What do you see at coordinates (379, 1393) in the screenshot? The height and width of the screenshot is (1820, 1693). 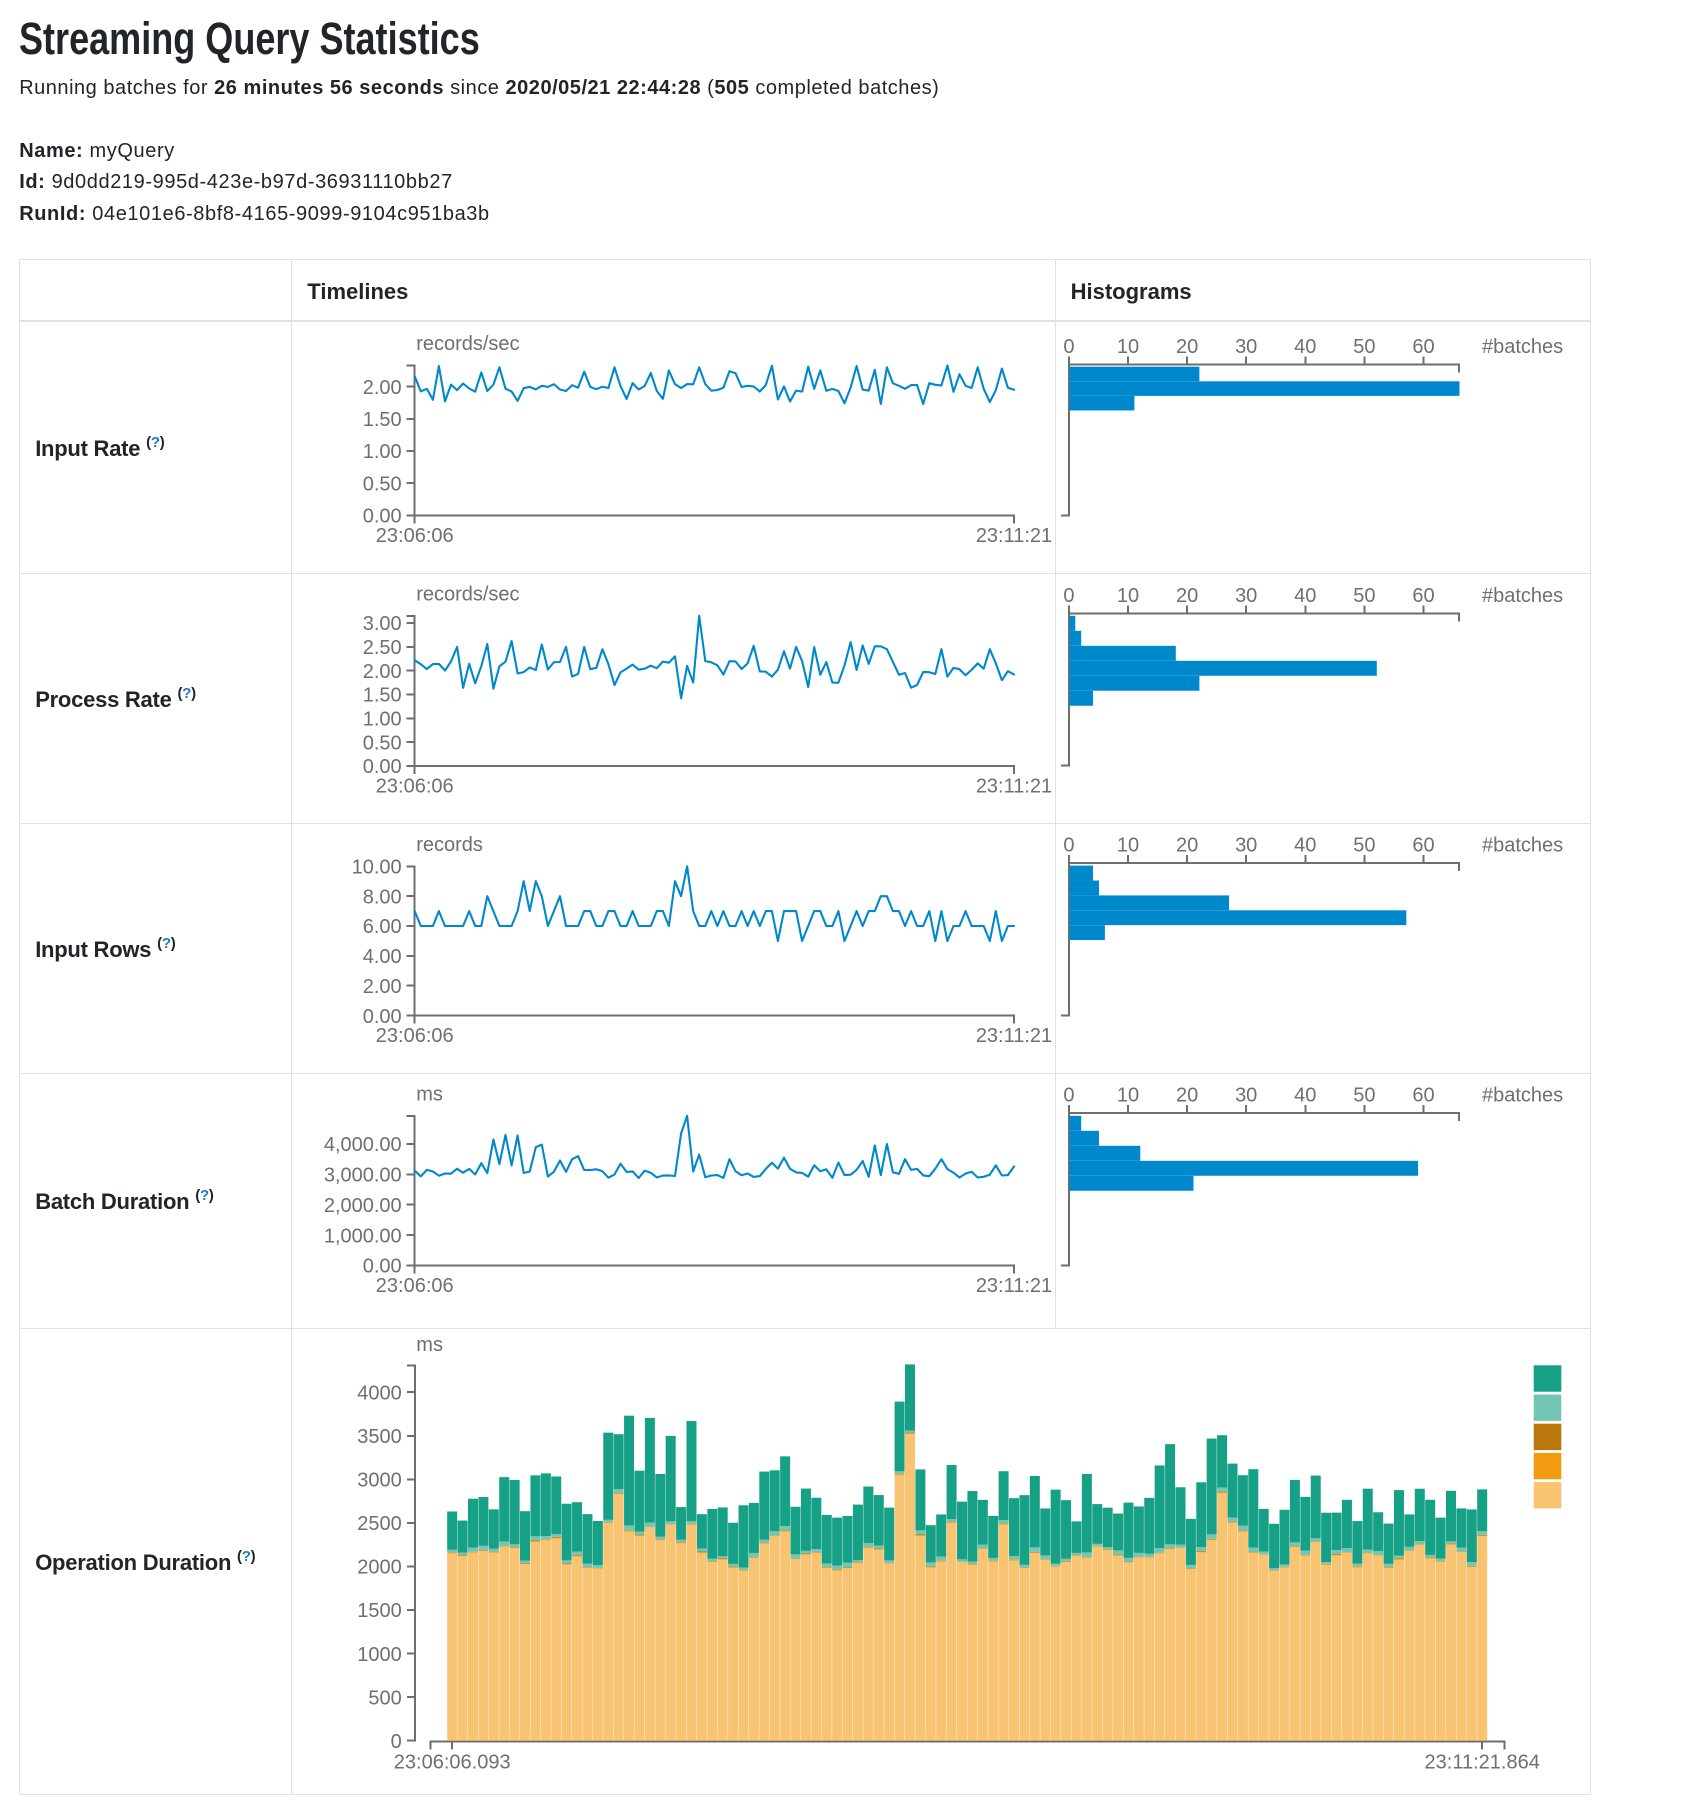 I see `svg-text: 4000` at bounding box center [379, 1393].